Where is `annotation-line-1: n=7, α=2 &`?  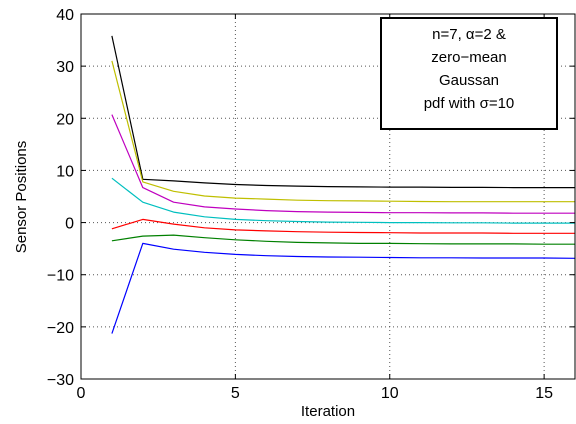 annotation-line-1: n=7, α=2 & is located at coordinates (469, 34).